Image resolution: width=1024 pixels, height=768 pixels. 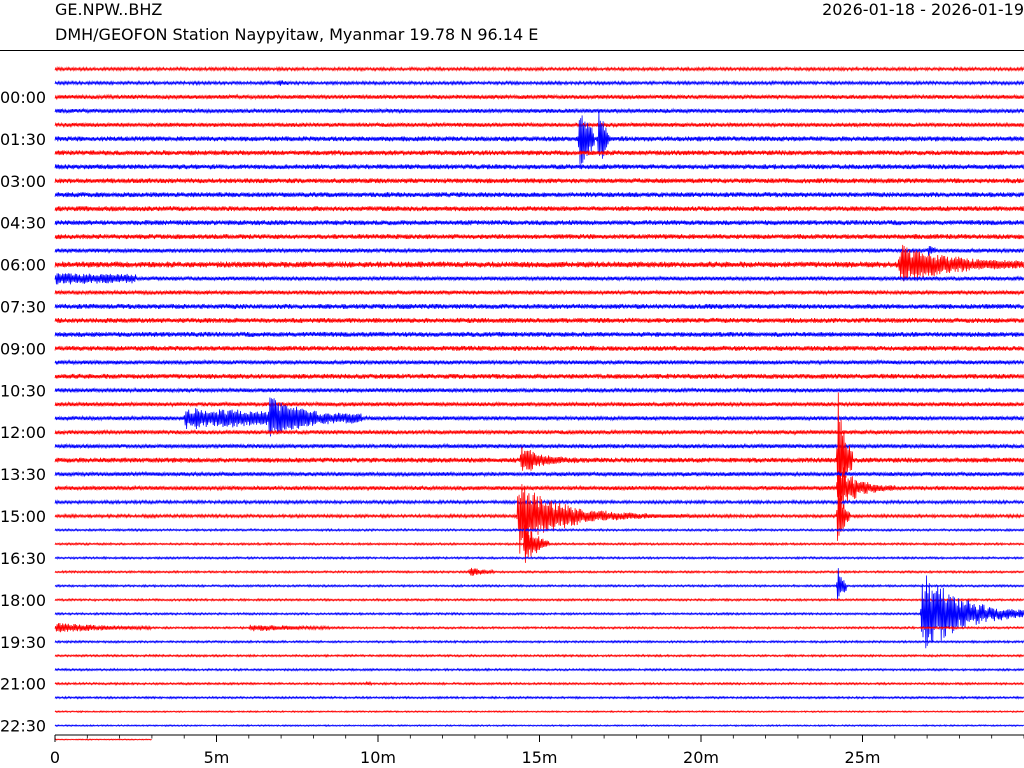 What do you see at coordinates (23, 348) in the screenshot?
I see `y-tick-label: 09:00` at bounding box center [23, 348].